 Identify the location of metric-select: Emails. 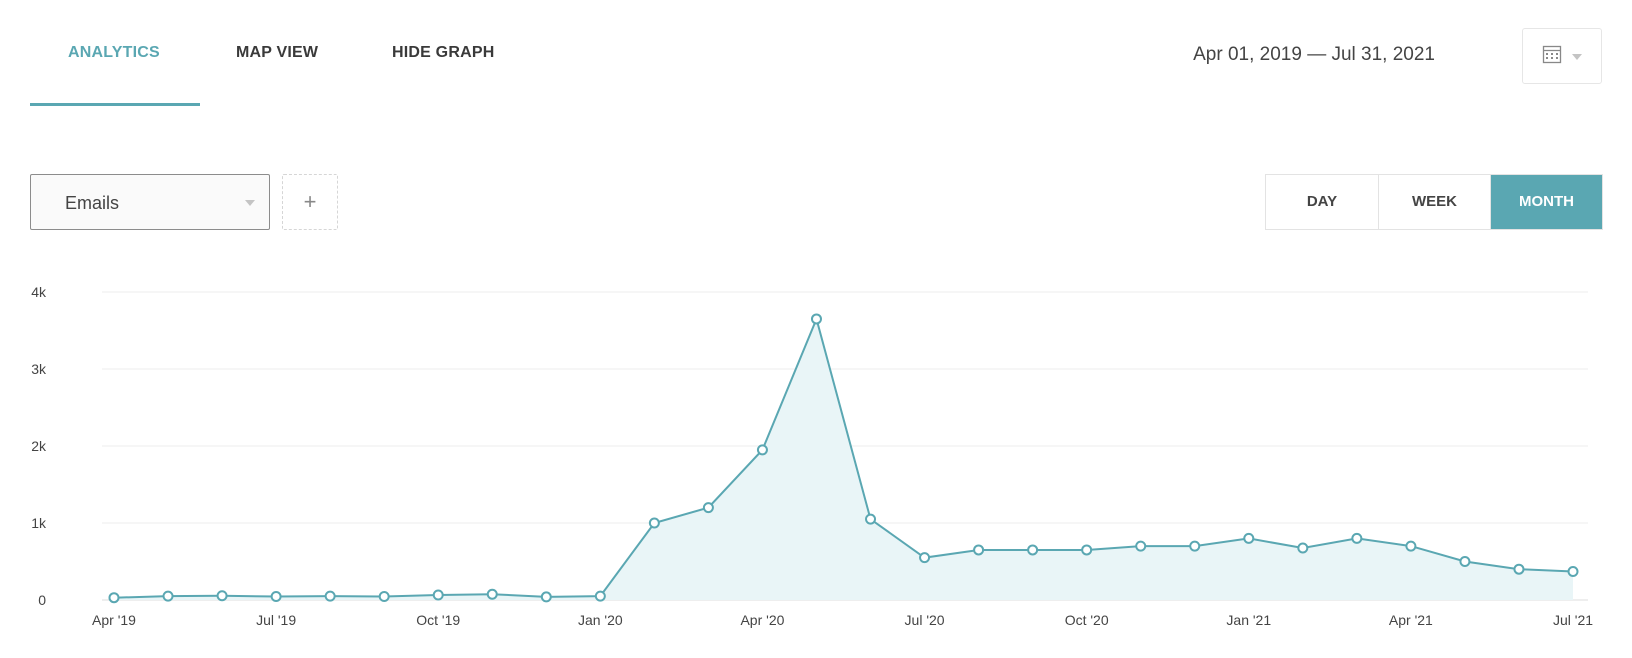
(150, 202).